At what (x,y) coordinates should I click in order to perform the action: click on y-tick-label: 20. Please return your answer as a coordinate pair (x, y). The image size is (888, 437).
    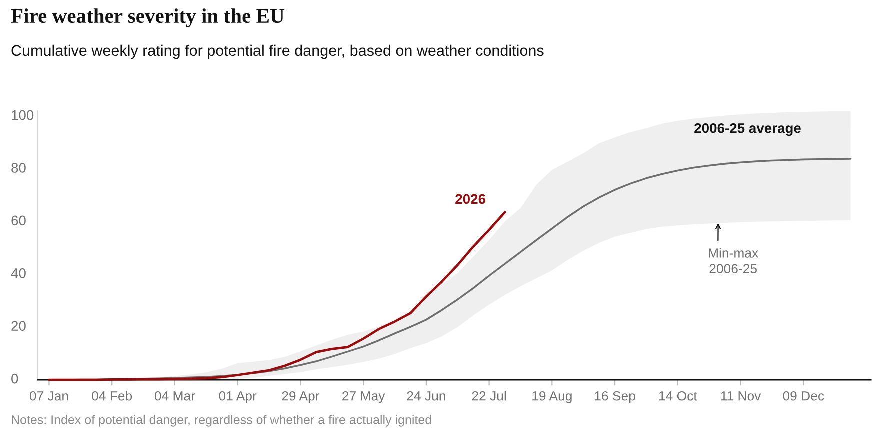
    Looking at the image, I should click on (19, 326).